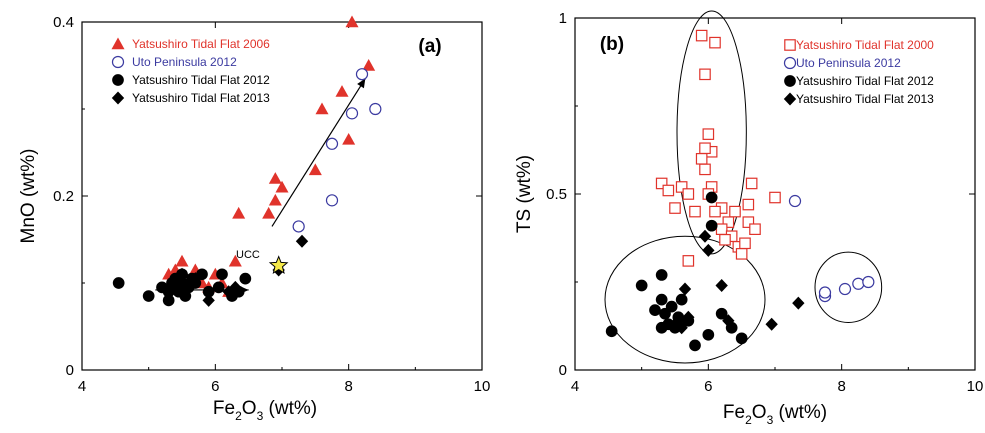  I want to click on legend-label: Yatsushiro Tidal Flat 2006, so click(201, 44).